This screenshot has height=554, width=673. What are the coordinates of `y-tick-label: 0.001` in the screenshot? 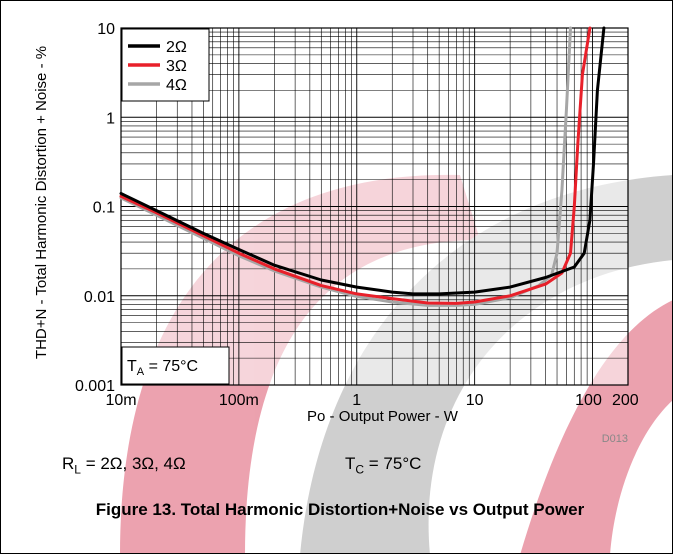 It's located at (95, 386).